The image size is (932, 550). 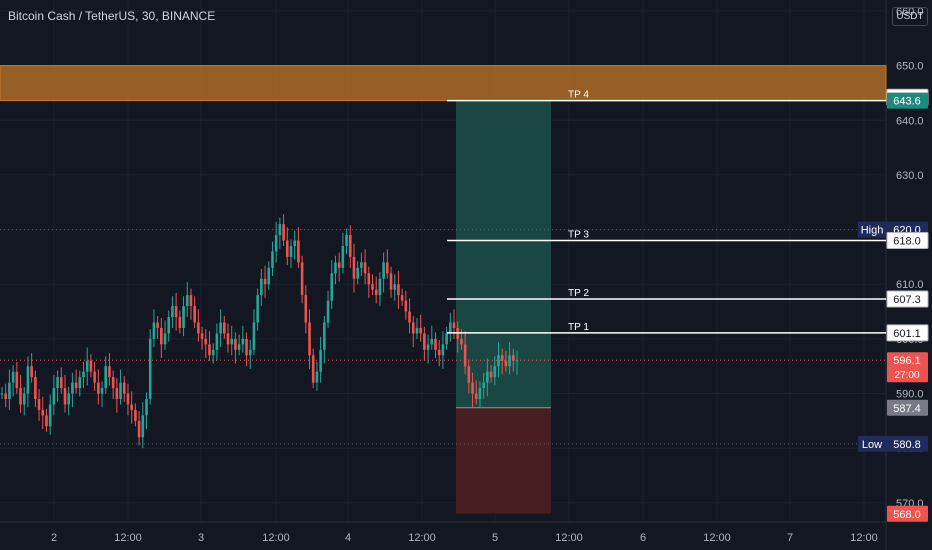 I want to click on price-axis-value: 618.0, so click(x=907, y=242).